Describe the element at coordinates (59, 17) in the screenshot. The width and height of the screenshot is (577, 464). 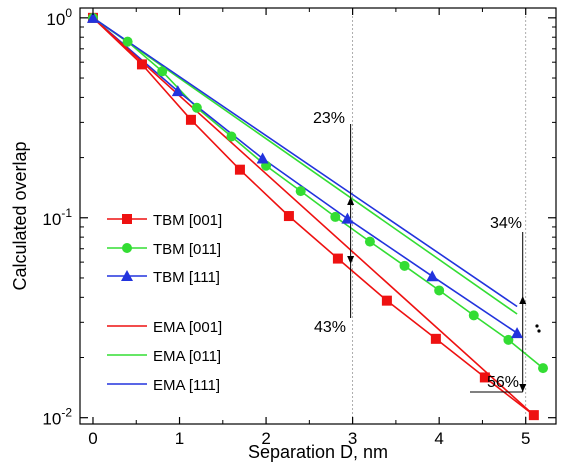
I see `y-tick-label: 10⁰` at that location.